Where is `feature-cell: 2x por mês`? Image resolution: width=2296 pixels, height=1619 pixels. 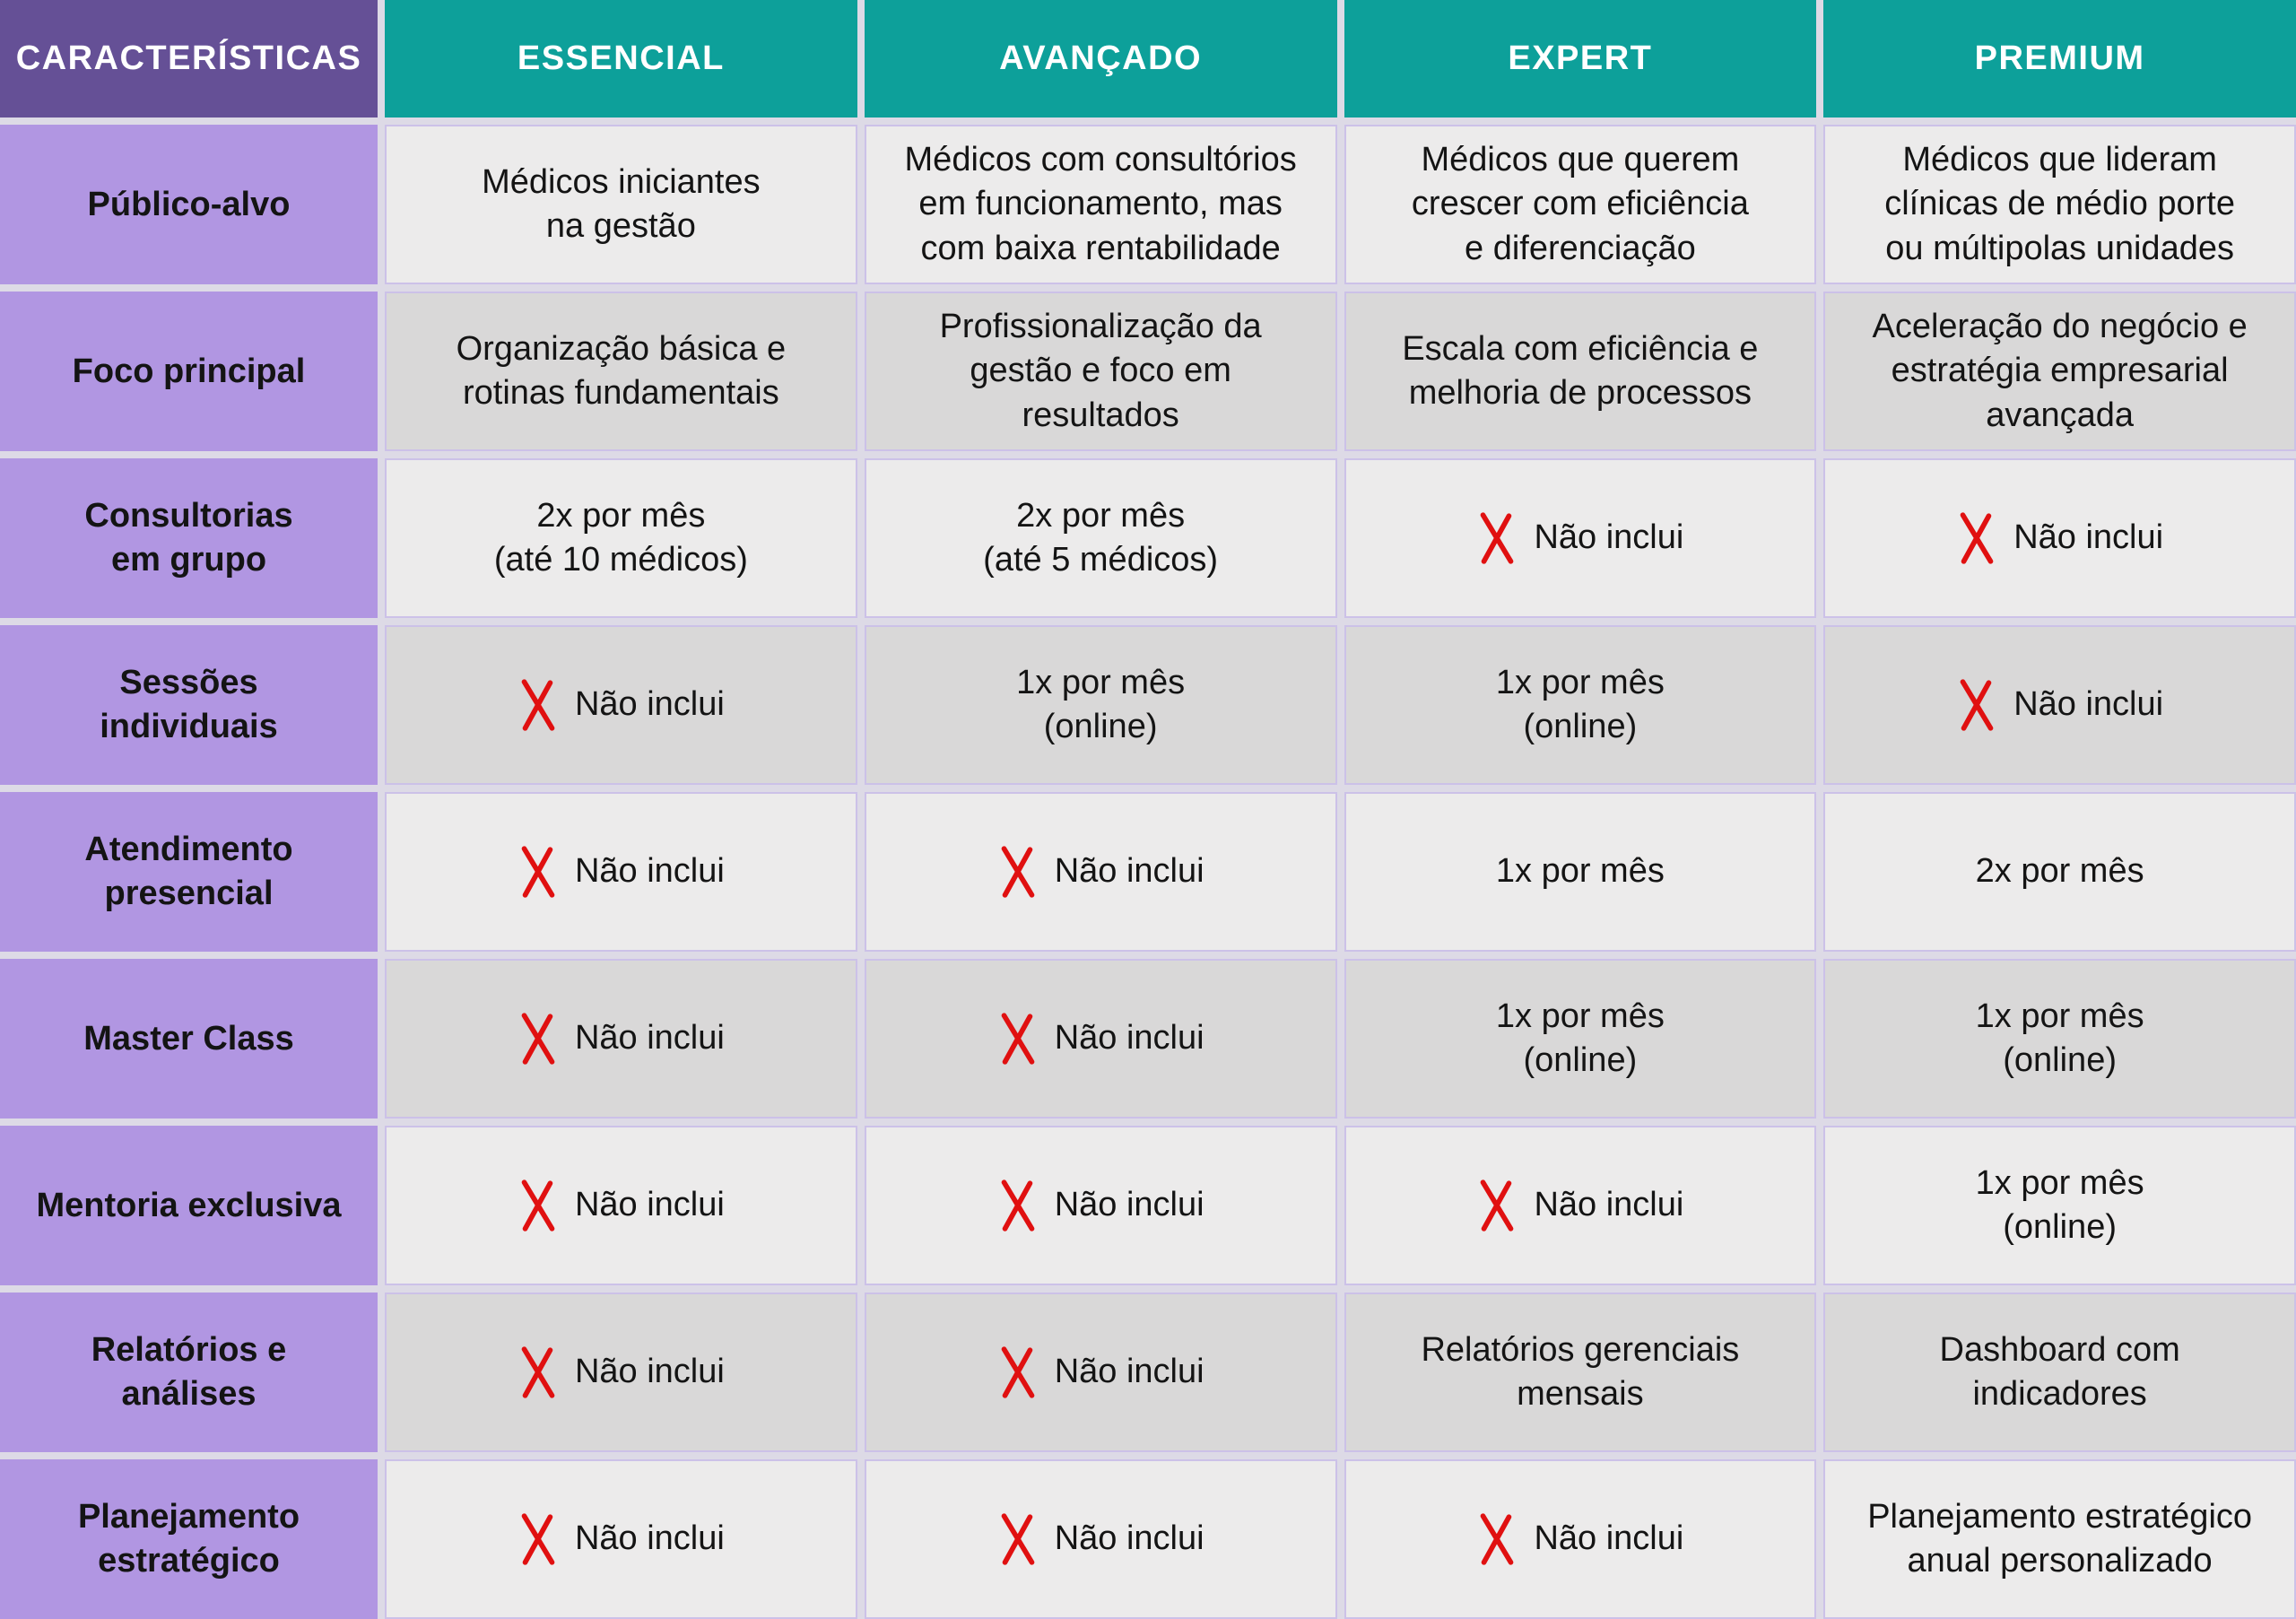
feature-cell: 2x por mês is located at coordinates (2059, 872).